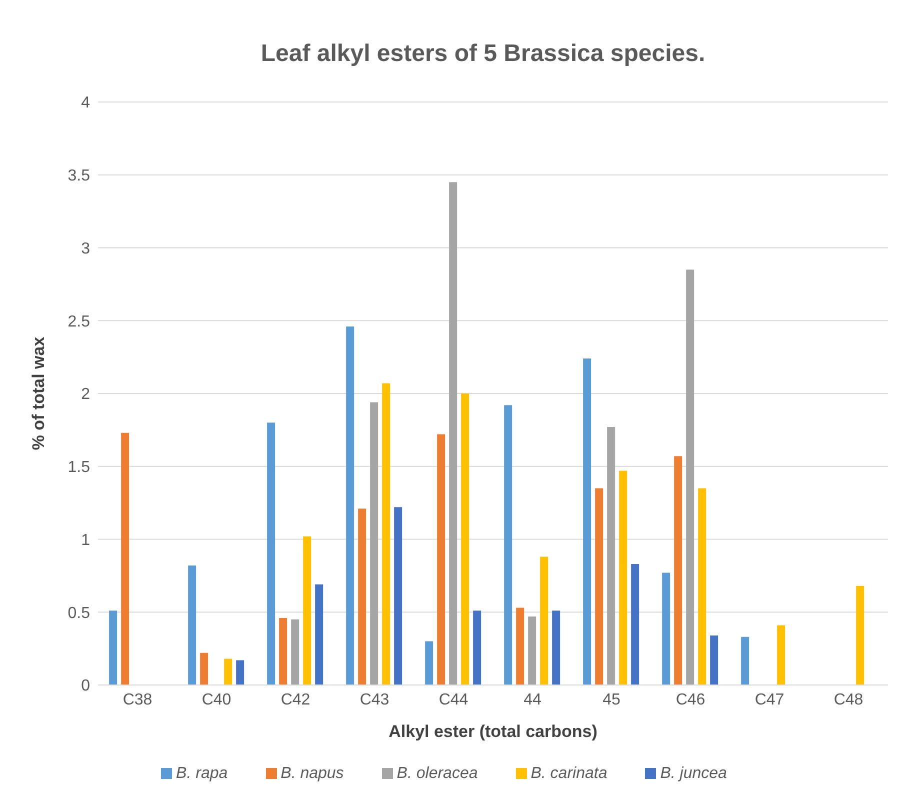  What do you see at coordinates (85, 395) in the screenshot?
I see `y-tick-label: 2` at bounding box center [85, 395].